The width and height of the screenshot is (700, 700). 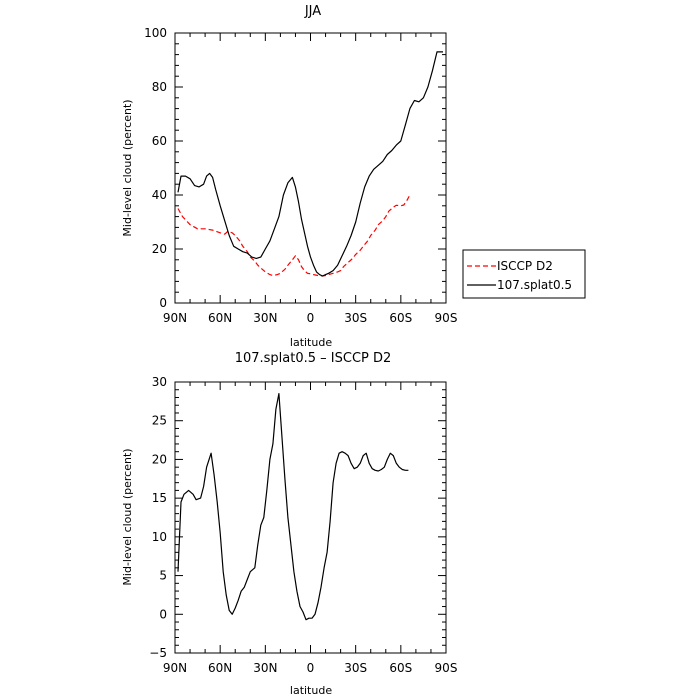 I want to click on y-tick-label: 100, so click(x=155, y=33).